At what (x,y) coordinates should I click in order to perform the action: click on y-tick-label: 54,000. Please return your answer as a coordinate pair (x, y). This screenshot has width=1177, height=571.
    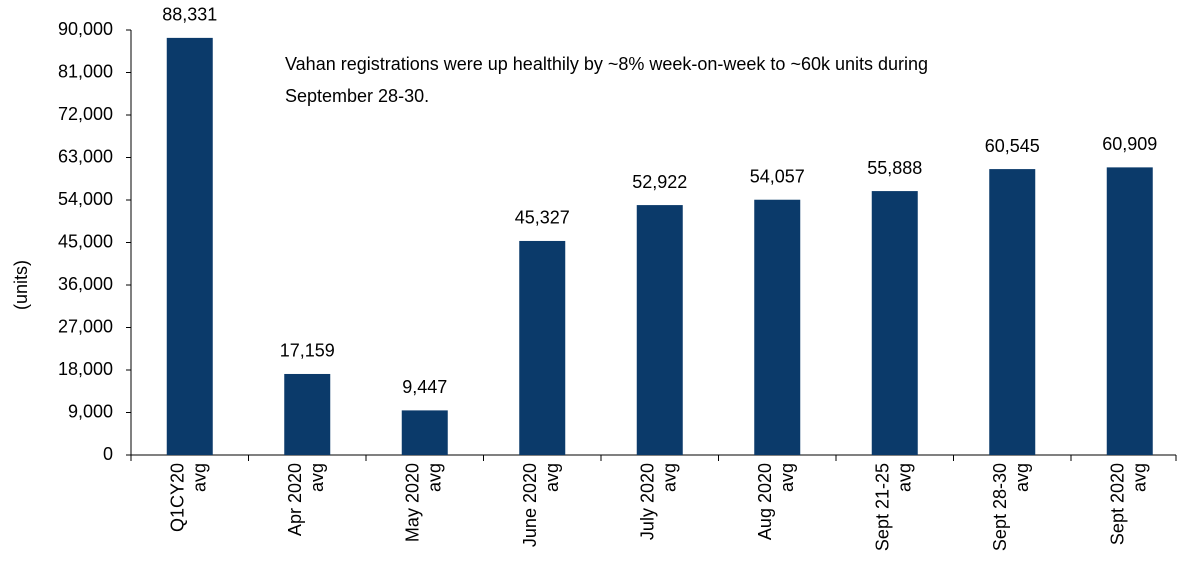
    Looking at the image, I should click on (85, 199).